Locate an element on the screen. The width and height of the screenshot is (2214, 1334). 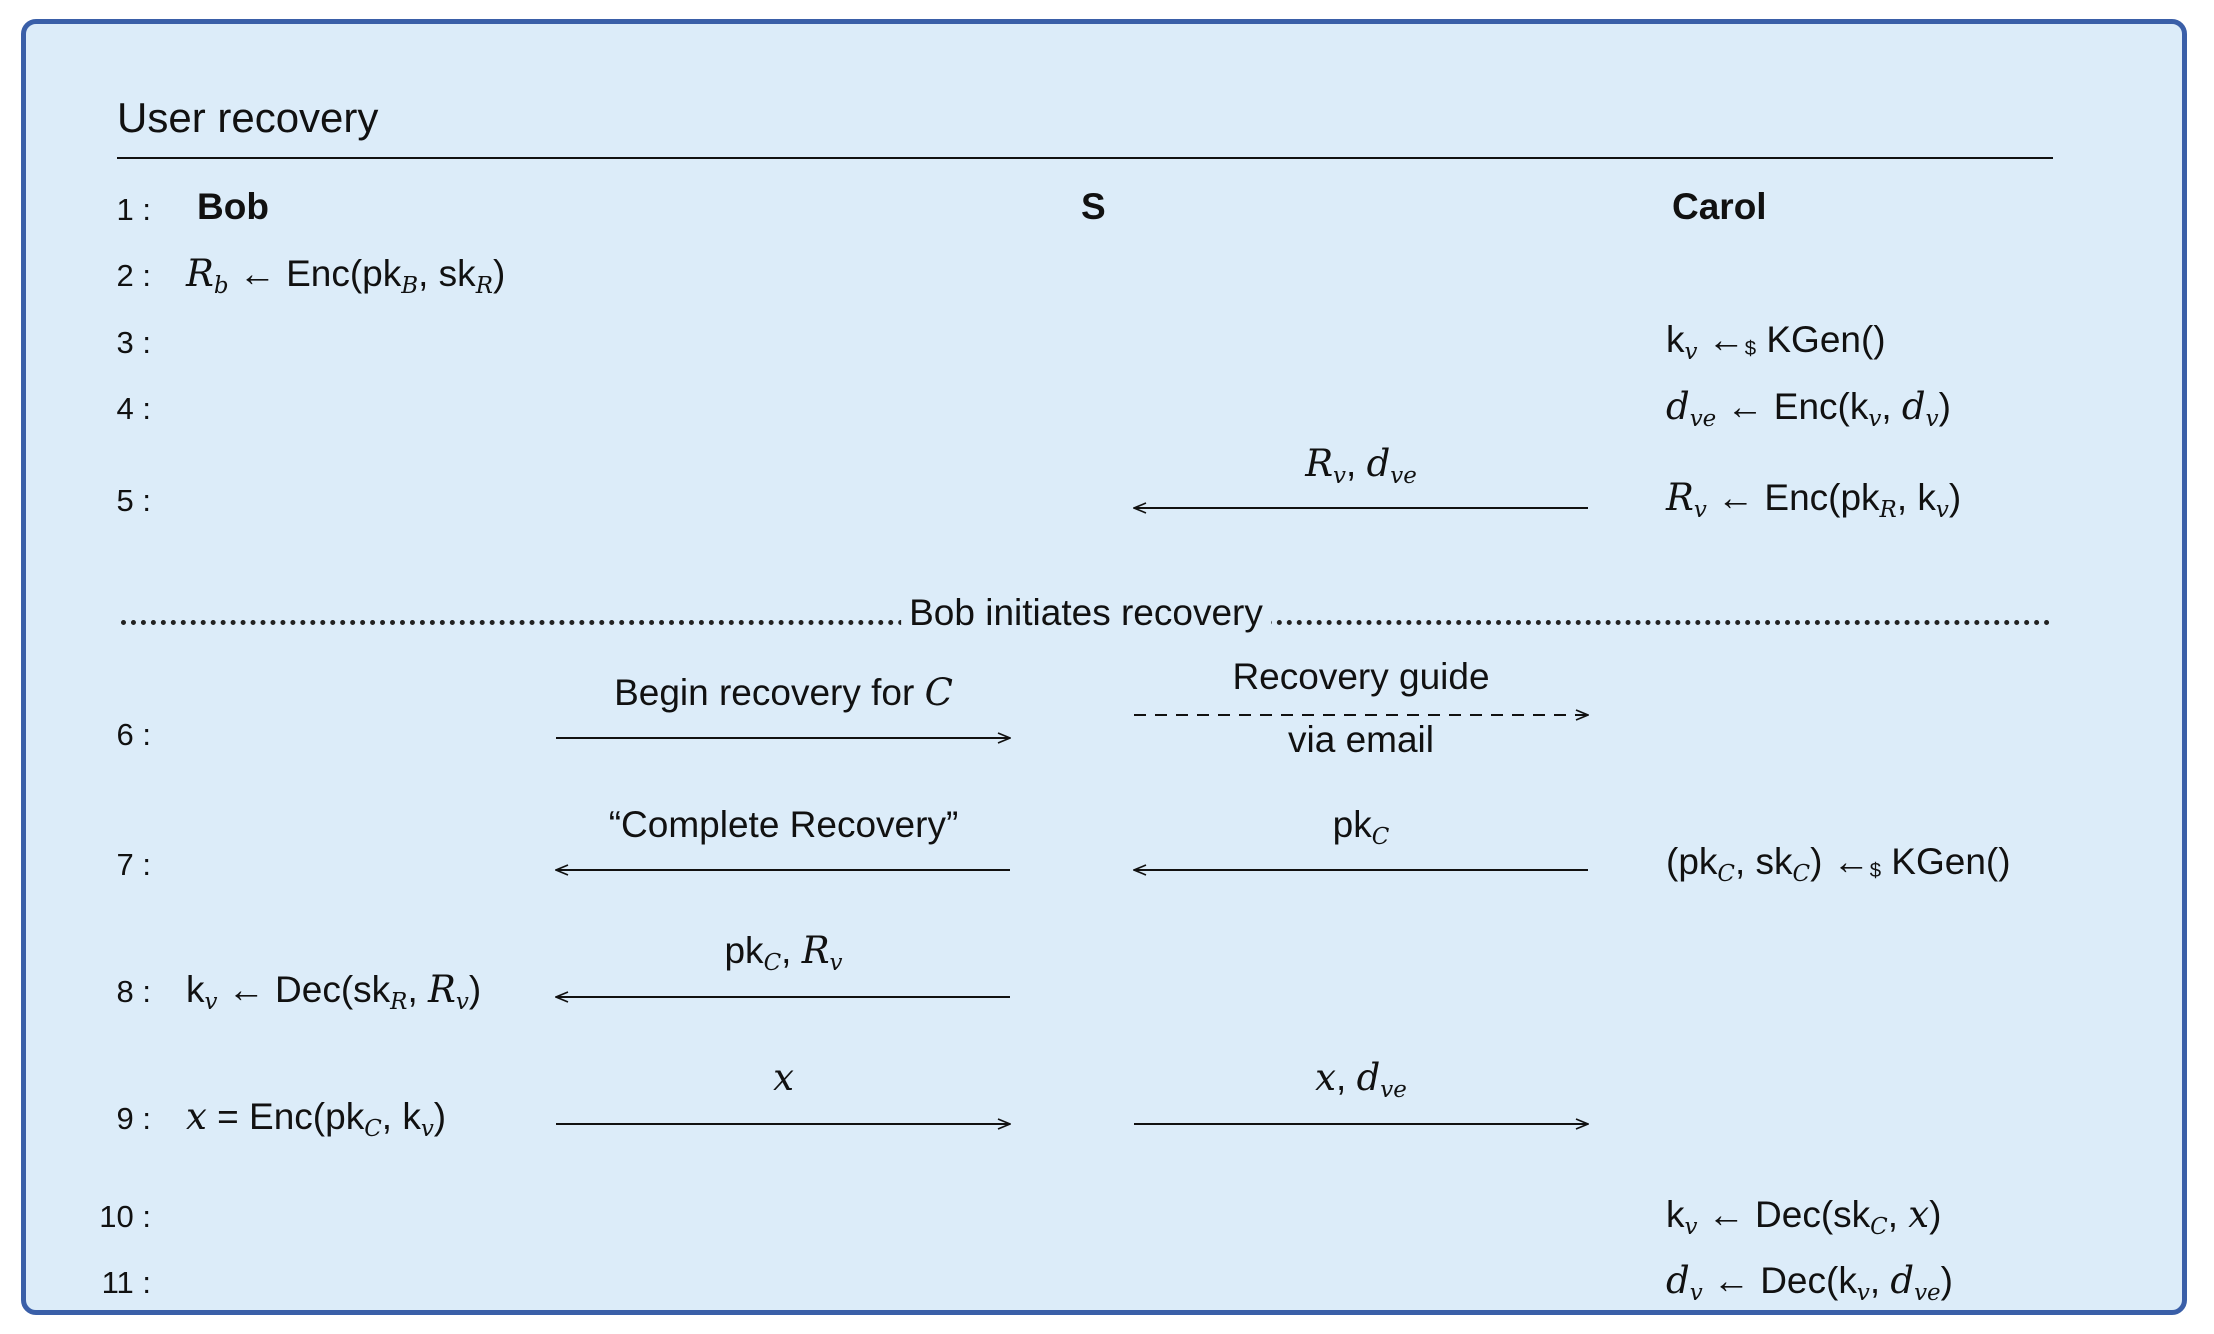
line-number-8: 8 : is located at coordinates (133, 991).